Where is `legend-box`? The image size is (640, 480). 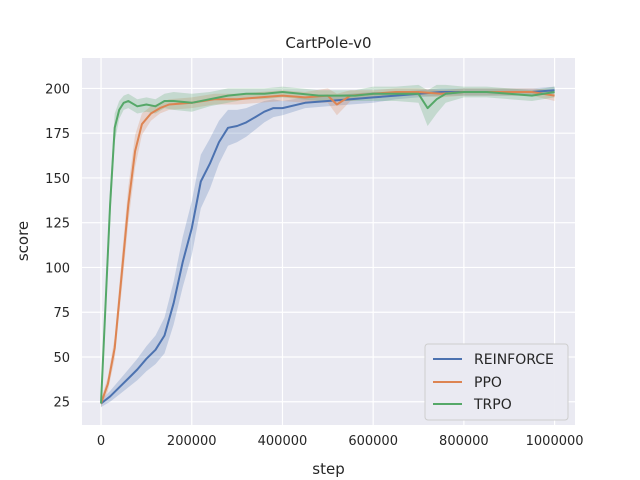 legend-box is located at coordinates (496, 382).